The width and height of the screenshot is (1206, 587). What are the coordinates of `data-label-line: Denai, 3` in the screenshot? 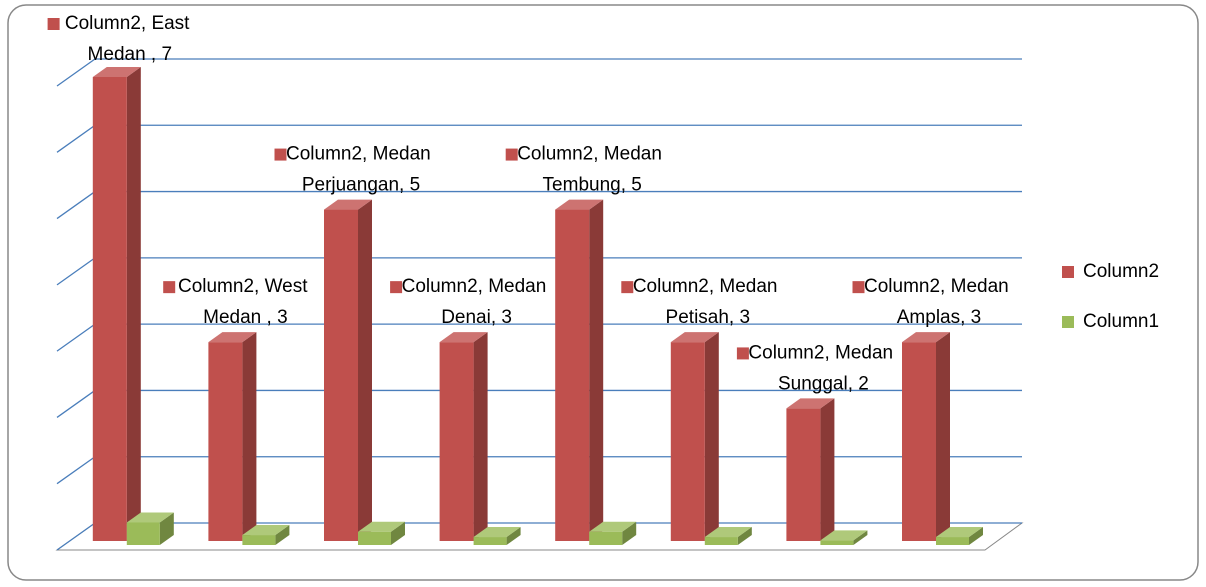 It's located at (476, 317).